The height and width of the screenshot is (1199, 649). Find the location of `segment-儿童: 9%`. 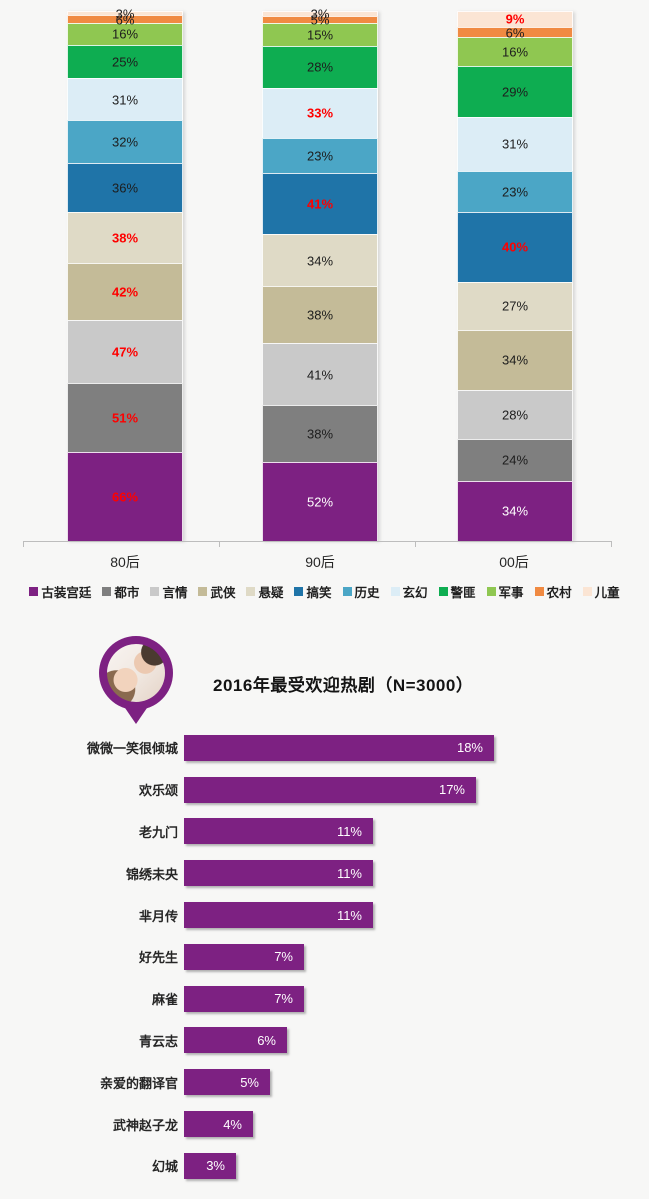

segment-儿童: 9% is located at coordinates (515, 19).